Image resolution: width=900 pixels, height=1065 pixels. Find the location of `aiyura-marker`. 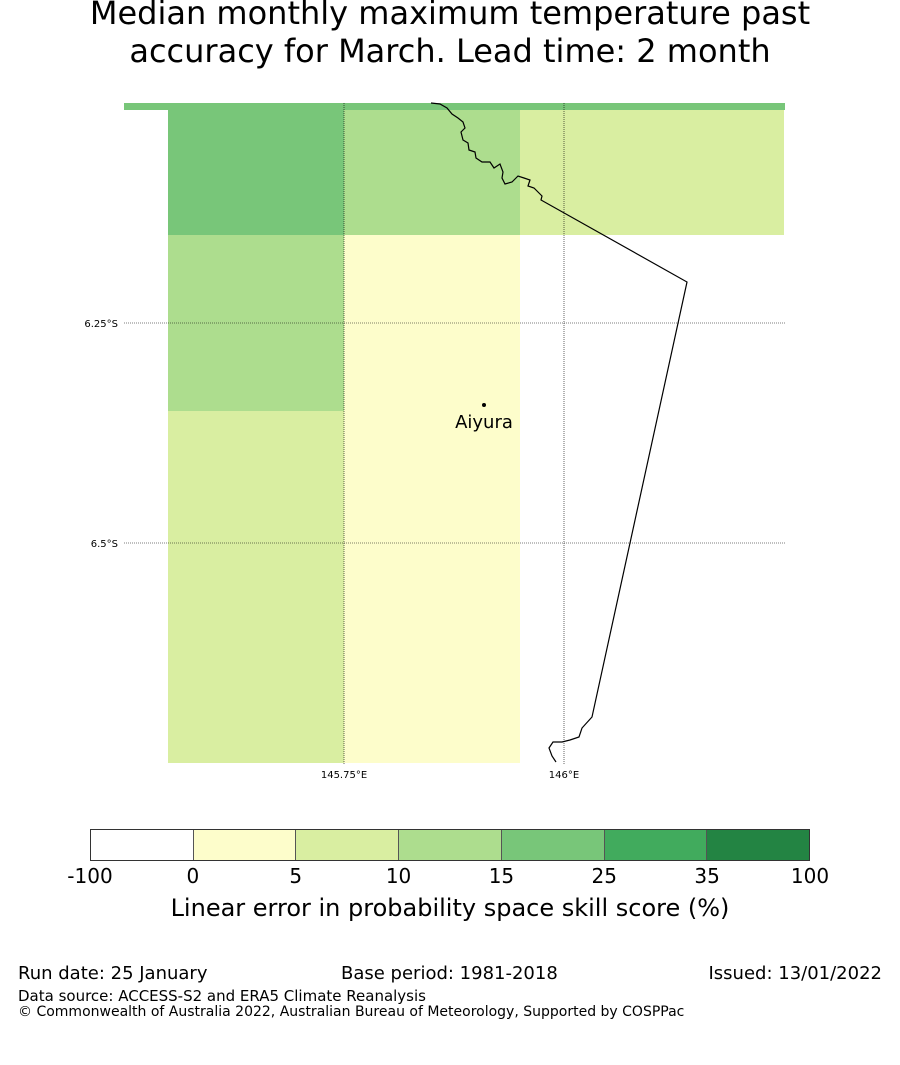

aiyura-marker is located at coordinates (484, 405).